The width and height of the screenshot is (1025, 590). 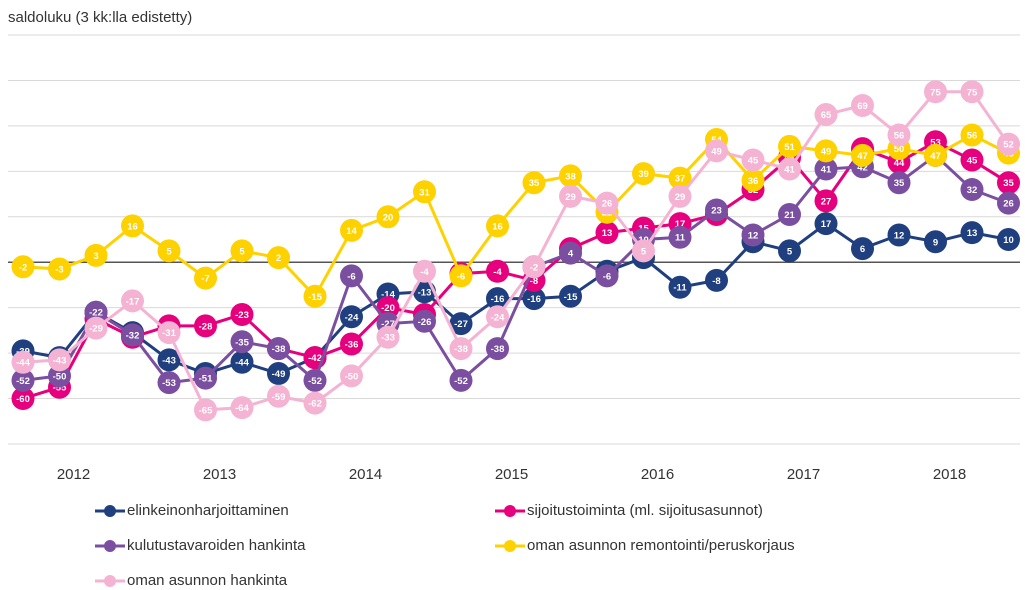 What do you see at coordinates (424, 192) in the screenshot?
I see `data-label: 31` at bounding box center [424, 192].